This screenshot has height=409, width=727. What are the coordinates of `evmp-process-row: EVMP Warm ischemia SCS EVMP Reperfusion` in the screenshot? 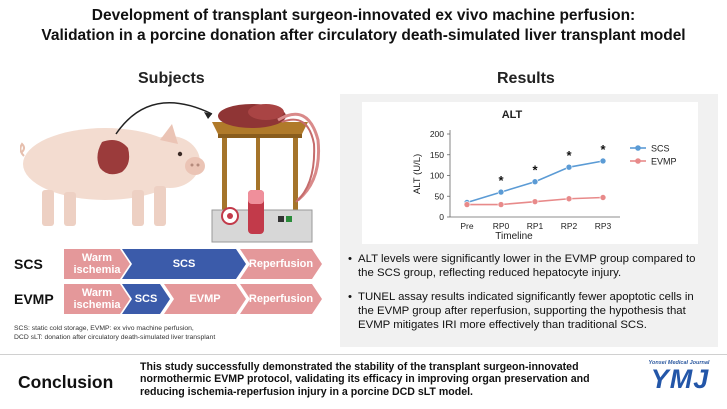 It's located at (169, 299).